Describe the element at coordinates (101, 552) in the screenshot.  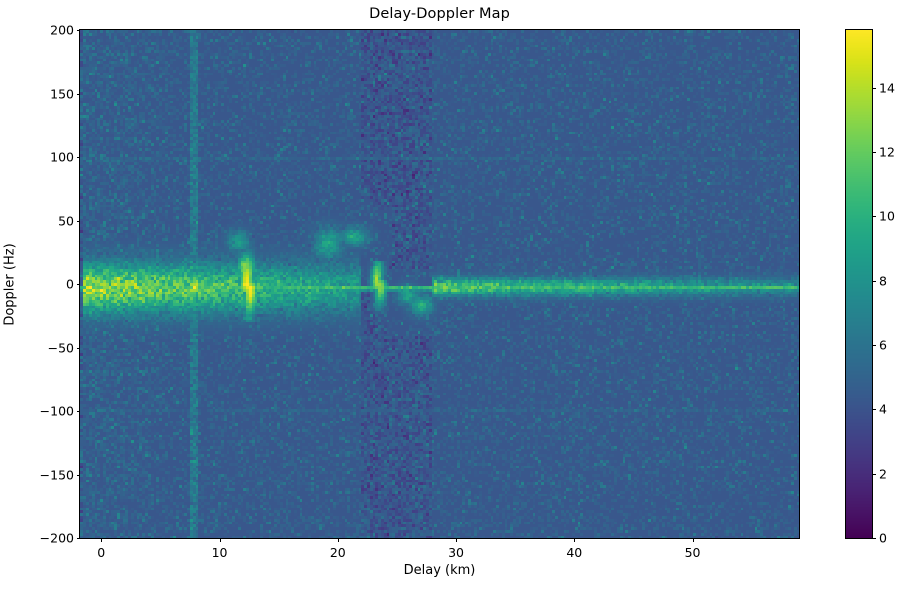
I see `x-tick-label: 0` at that location.